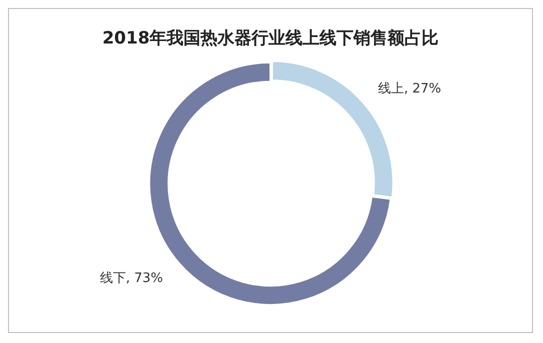  I want to click on chart-title: 2018年我国热水器行业线上线下销售额占比, so click(270, 38).